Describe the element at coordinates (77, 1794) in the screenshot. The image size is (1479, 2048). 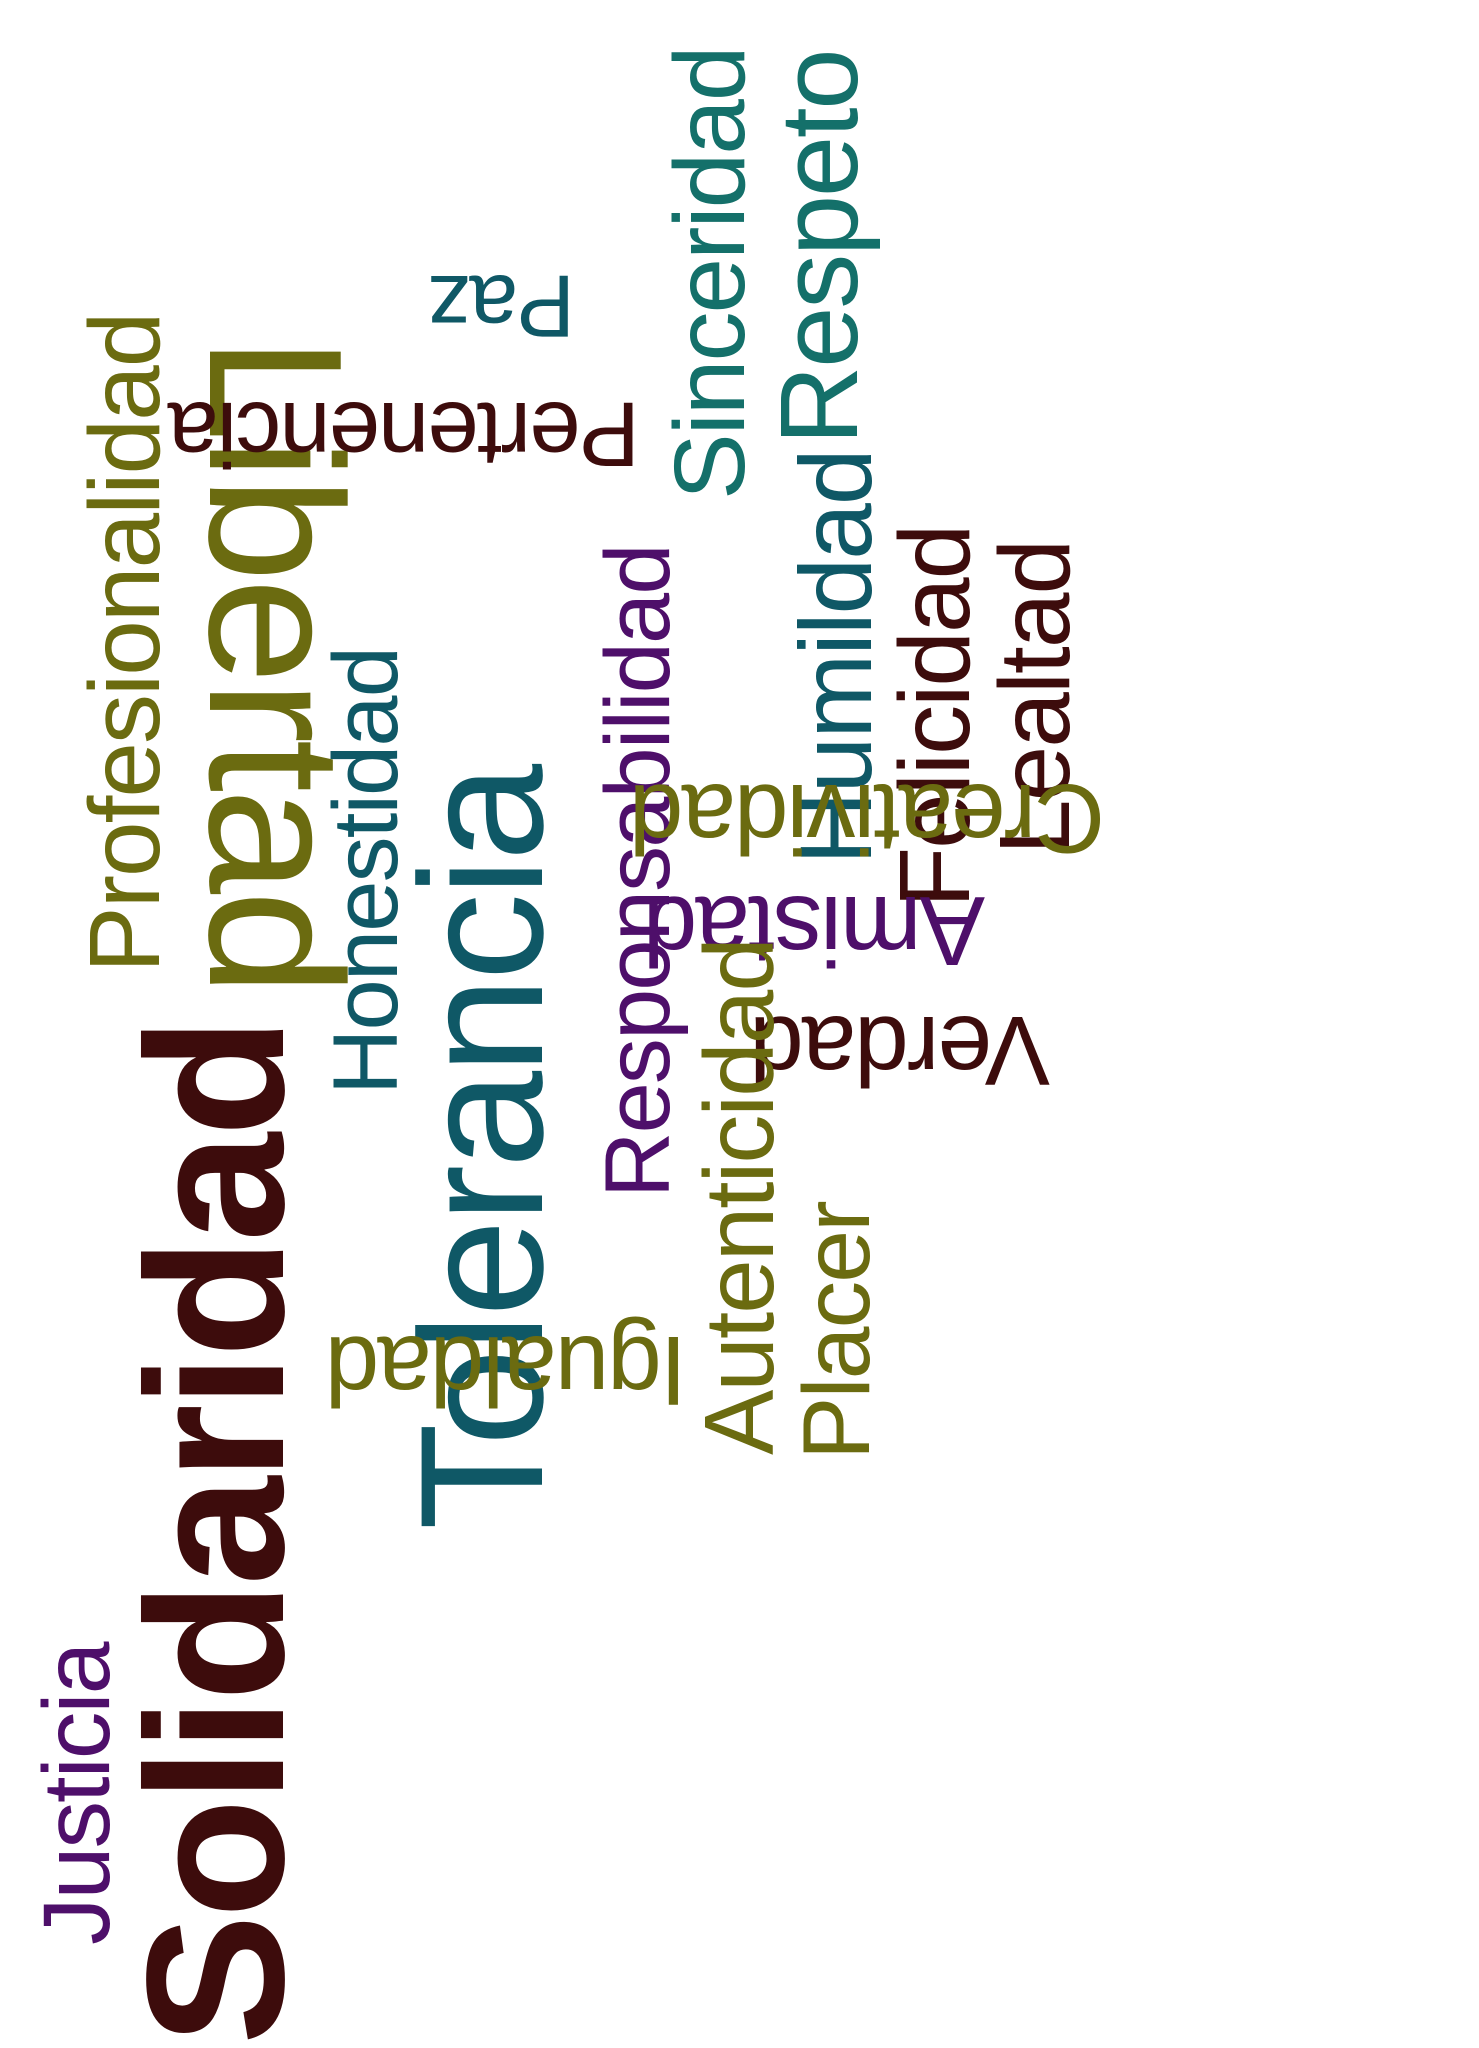
I see `word-justicia: Justicia` at that location.